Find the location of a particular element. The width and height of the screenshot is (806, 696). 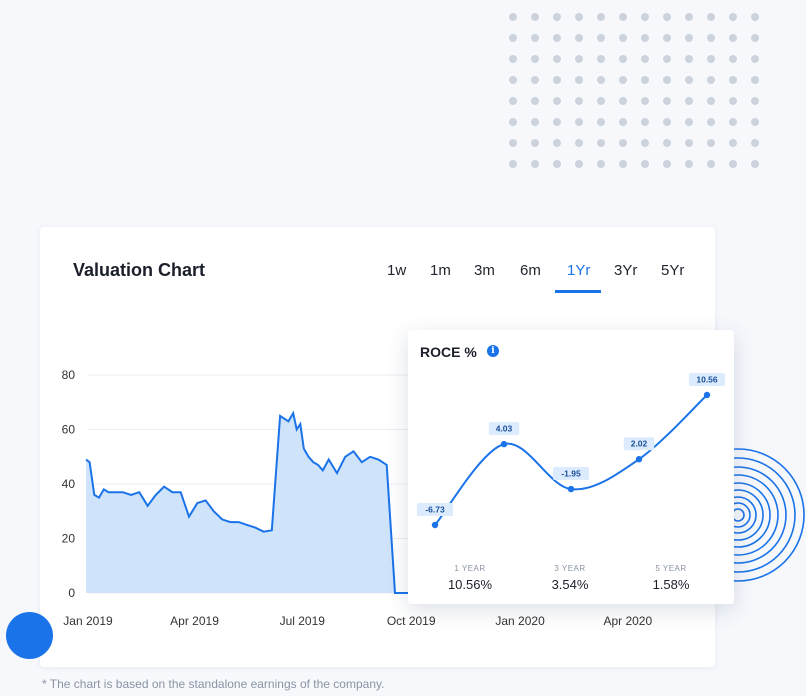

tab-3m: 3m is located at coordinates (484, 270).